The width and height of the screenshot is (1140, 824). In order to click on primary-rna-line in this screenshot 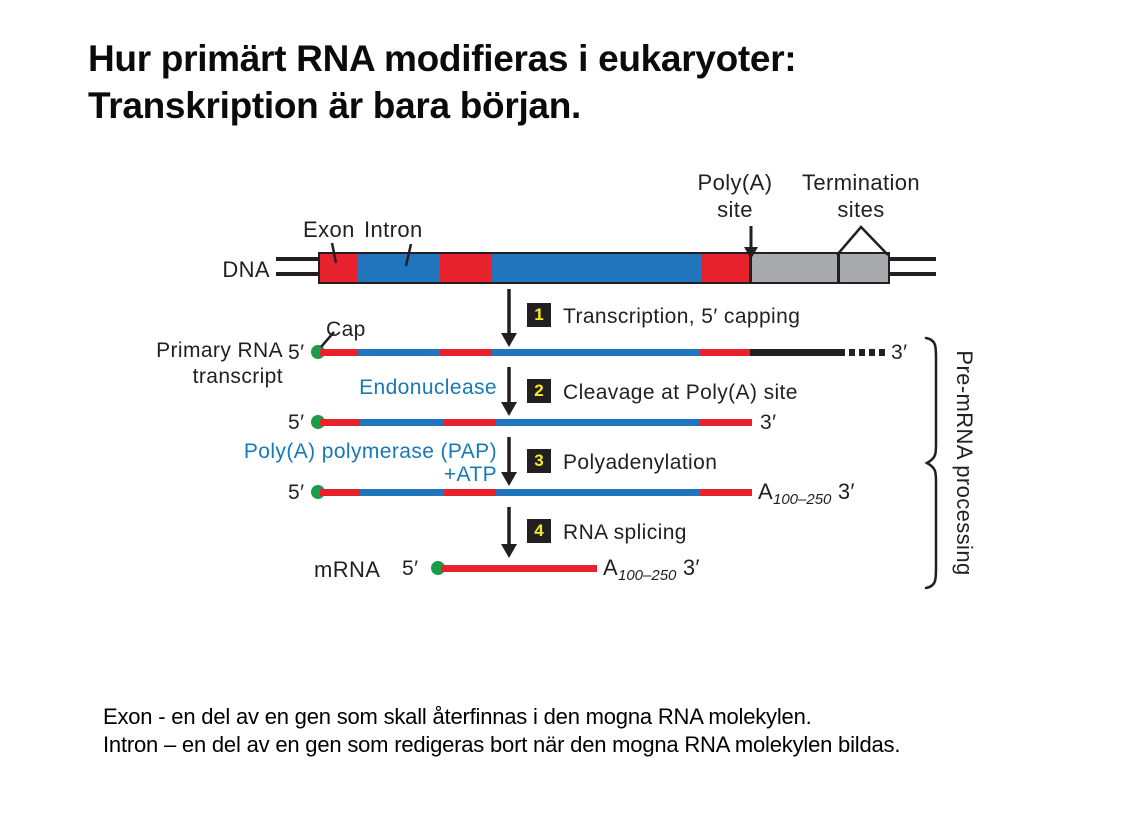, I will do `click(582, 352)`.